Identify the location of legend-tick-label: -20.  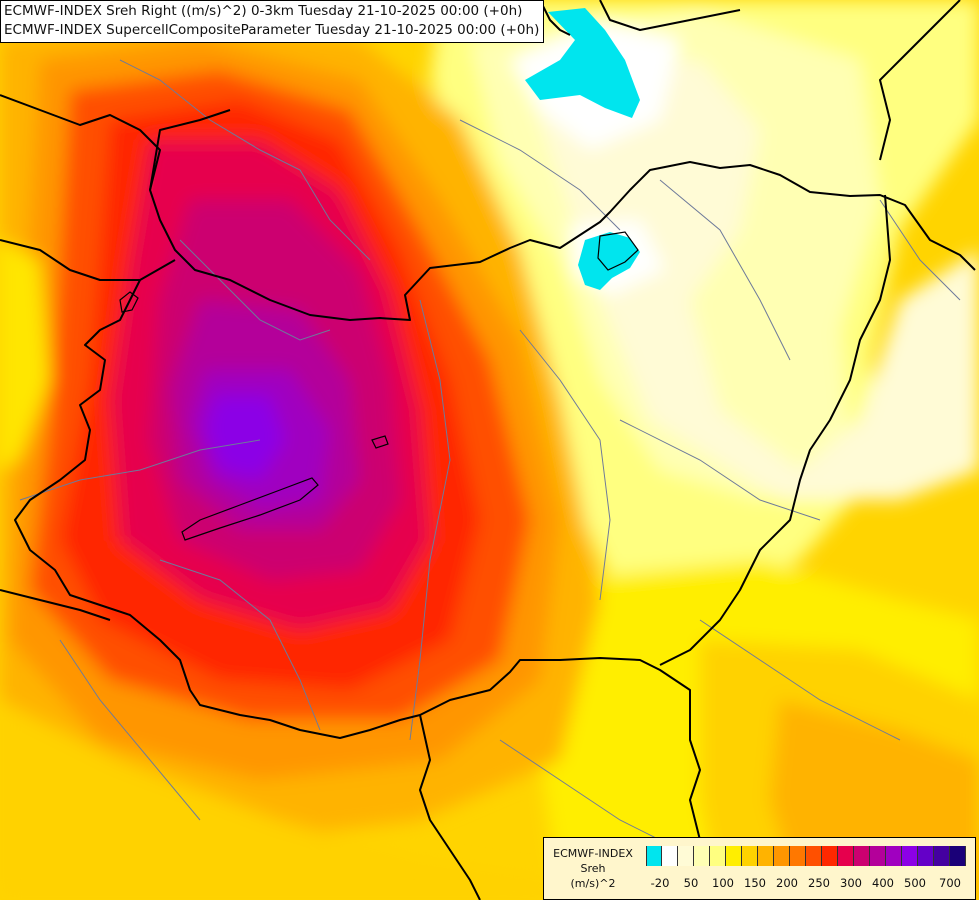
(660, 883).